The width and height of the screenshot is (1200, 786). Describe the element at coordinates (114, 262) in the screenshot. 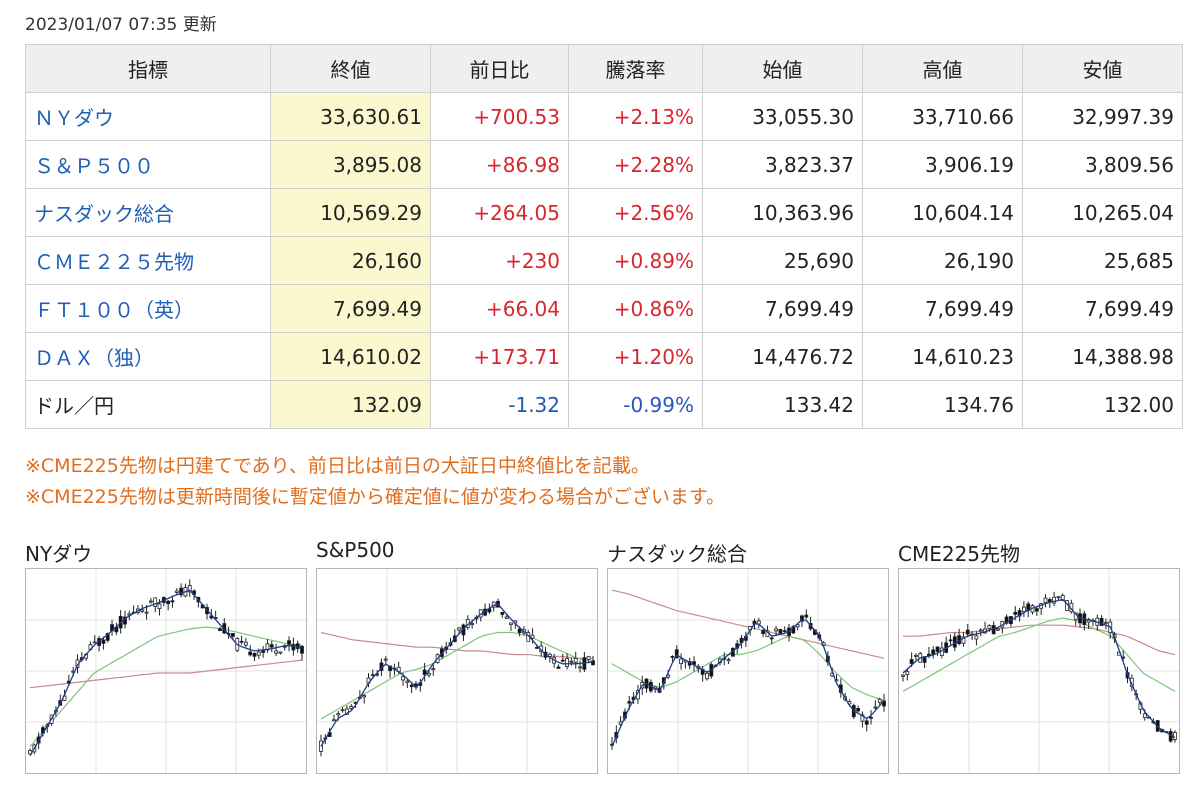

I see `indicator-link: ＣＭＥ２２５先物` at that location.